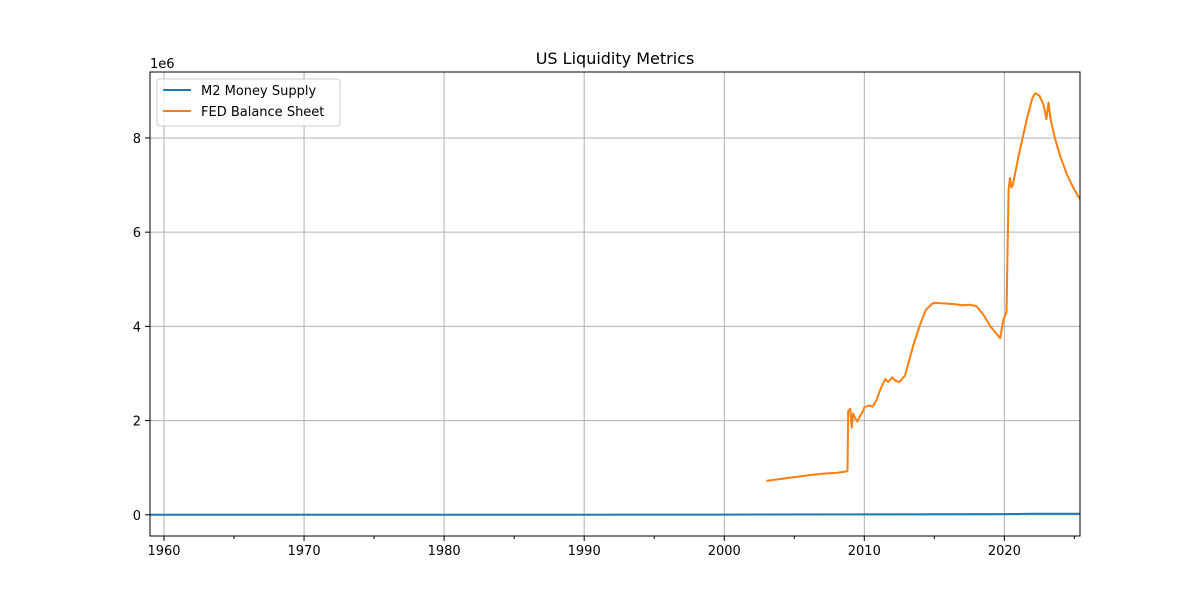 This screenshot has height=600, width=1200. Describe the element at coordinates (615, 58) in the screenshot. I see `chart-title: US Liquidity Metrics` at that location.